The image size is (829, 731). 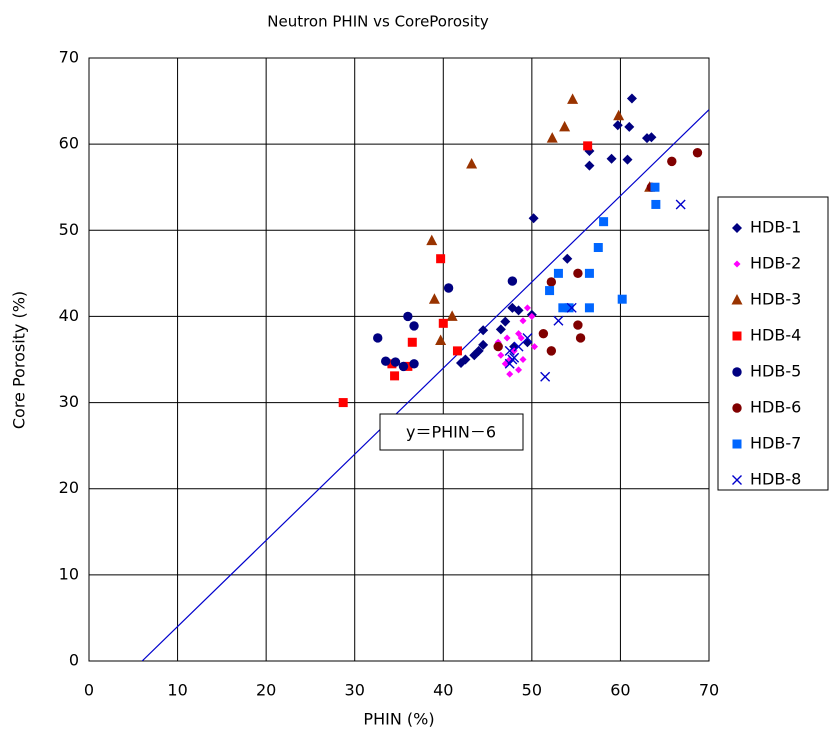 I want to click on x-axis-label: PHIN (%), so click(x=398, y=719).